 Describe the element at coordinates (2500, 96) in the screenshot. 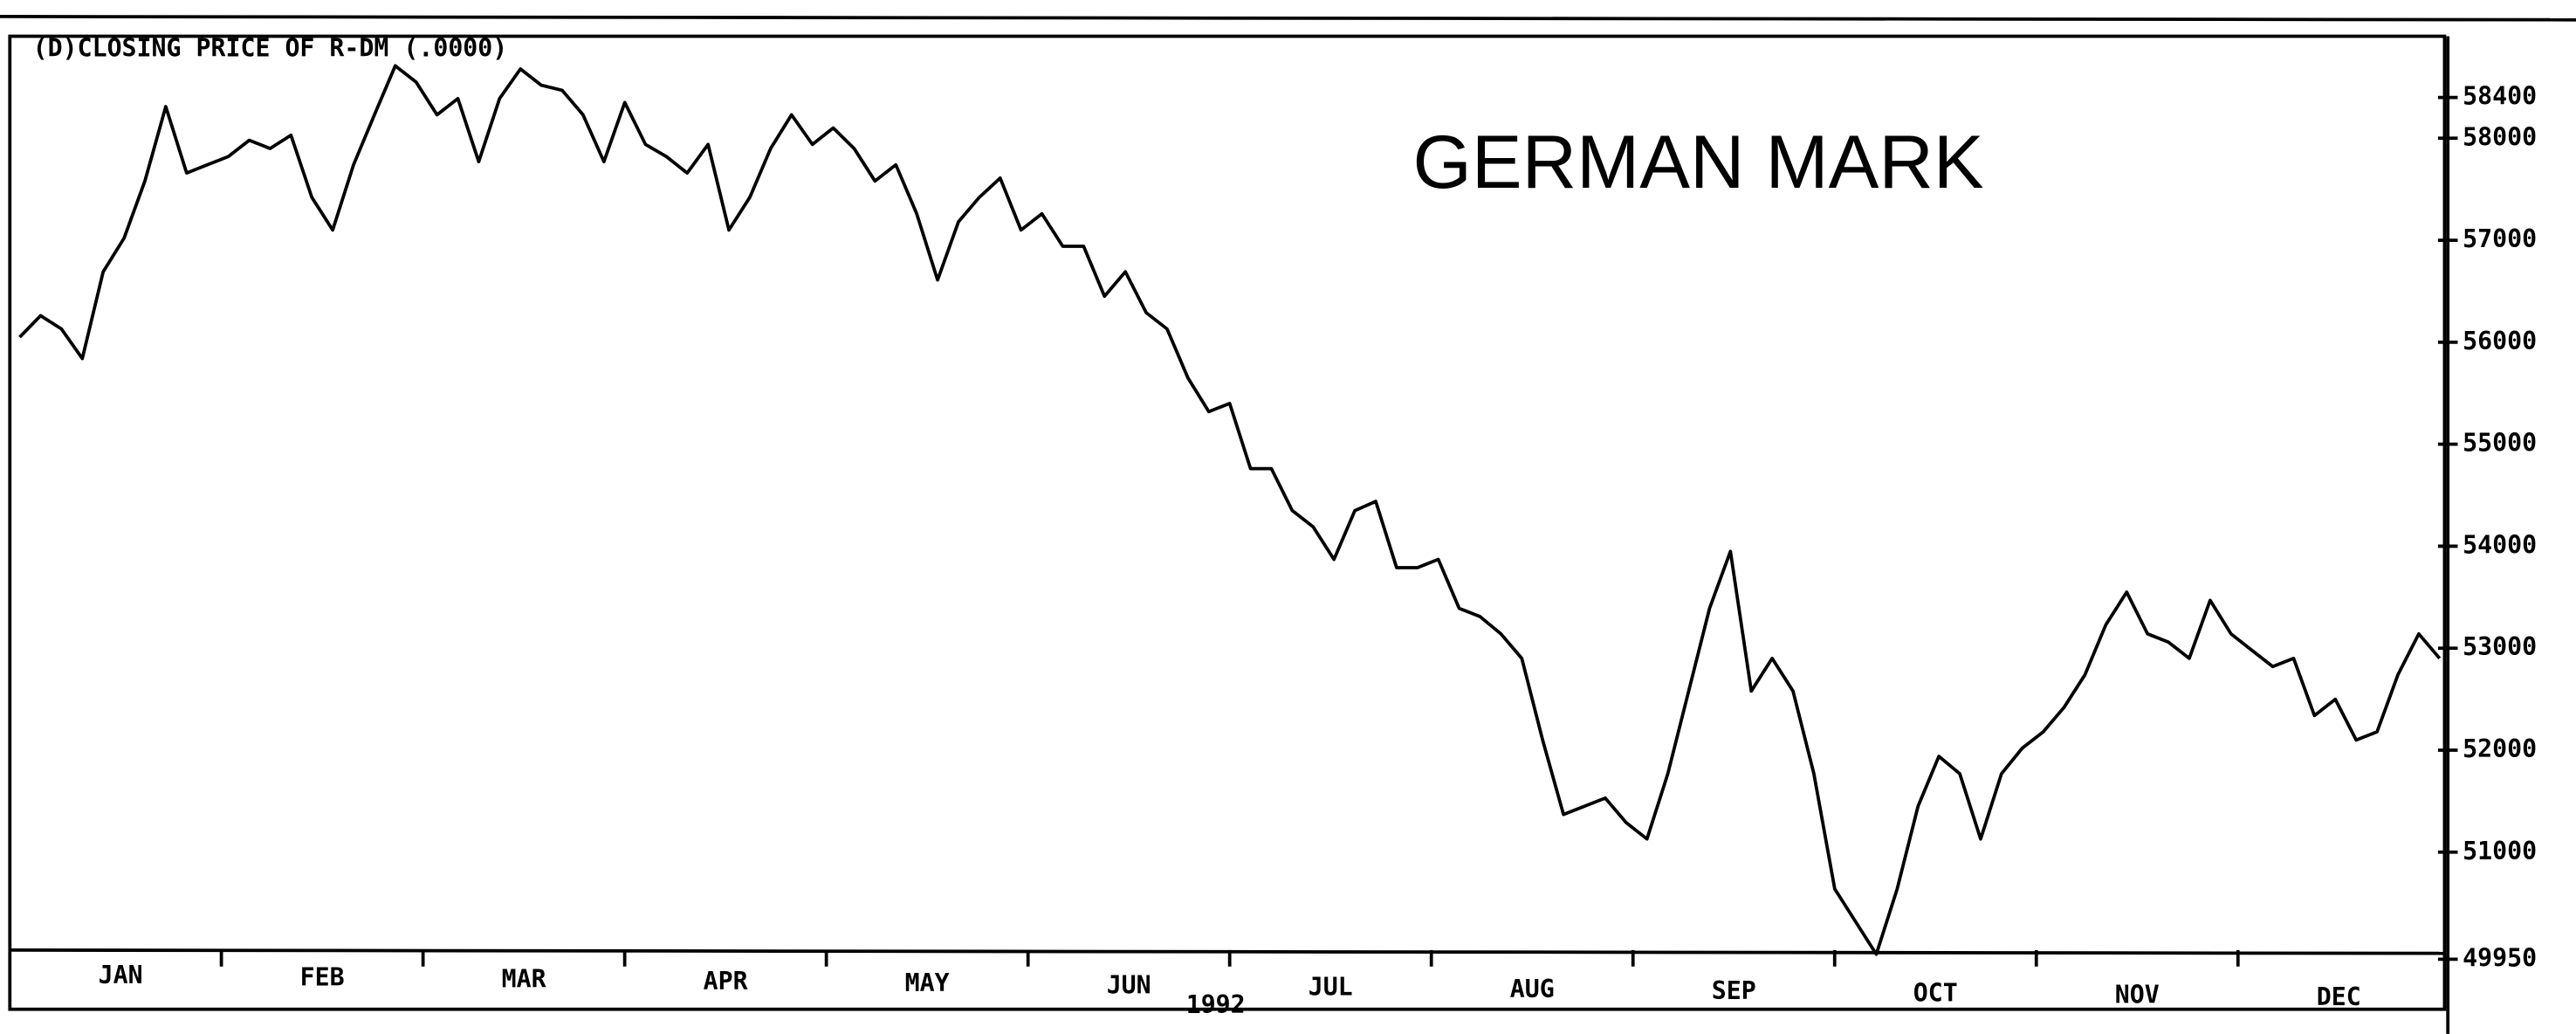

I see `y-tick-label: 58400` at that location.